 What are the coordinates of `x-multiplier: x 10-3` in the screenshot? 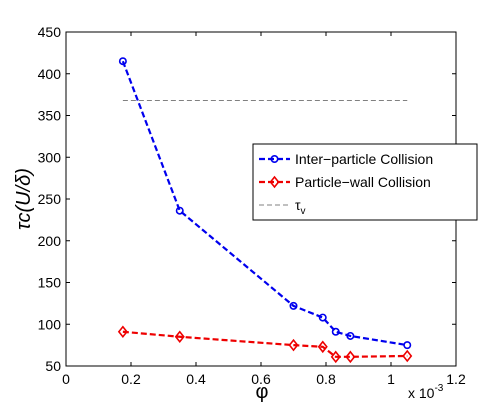 It's located at (426, 392).